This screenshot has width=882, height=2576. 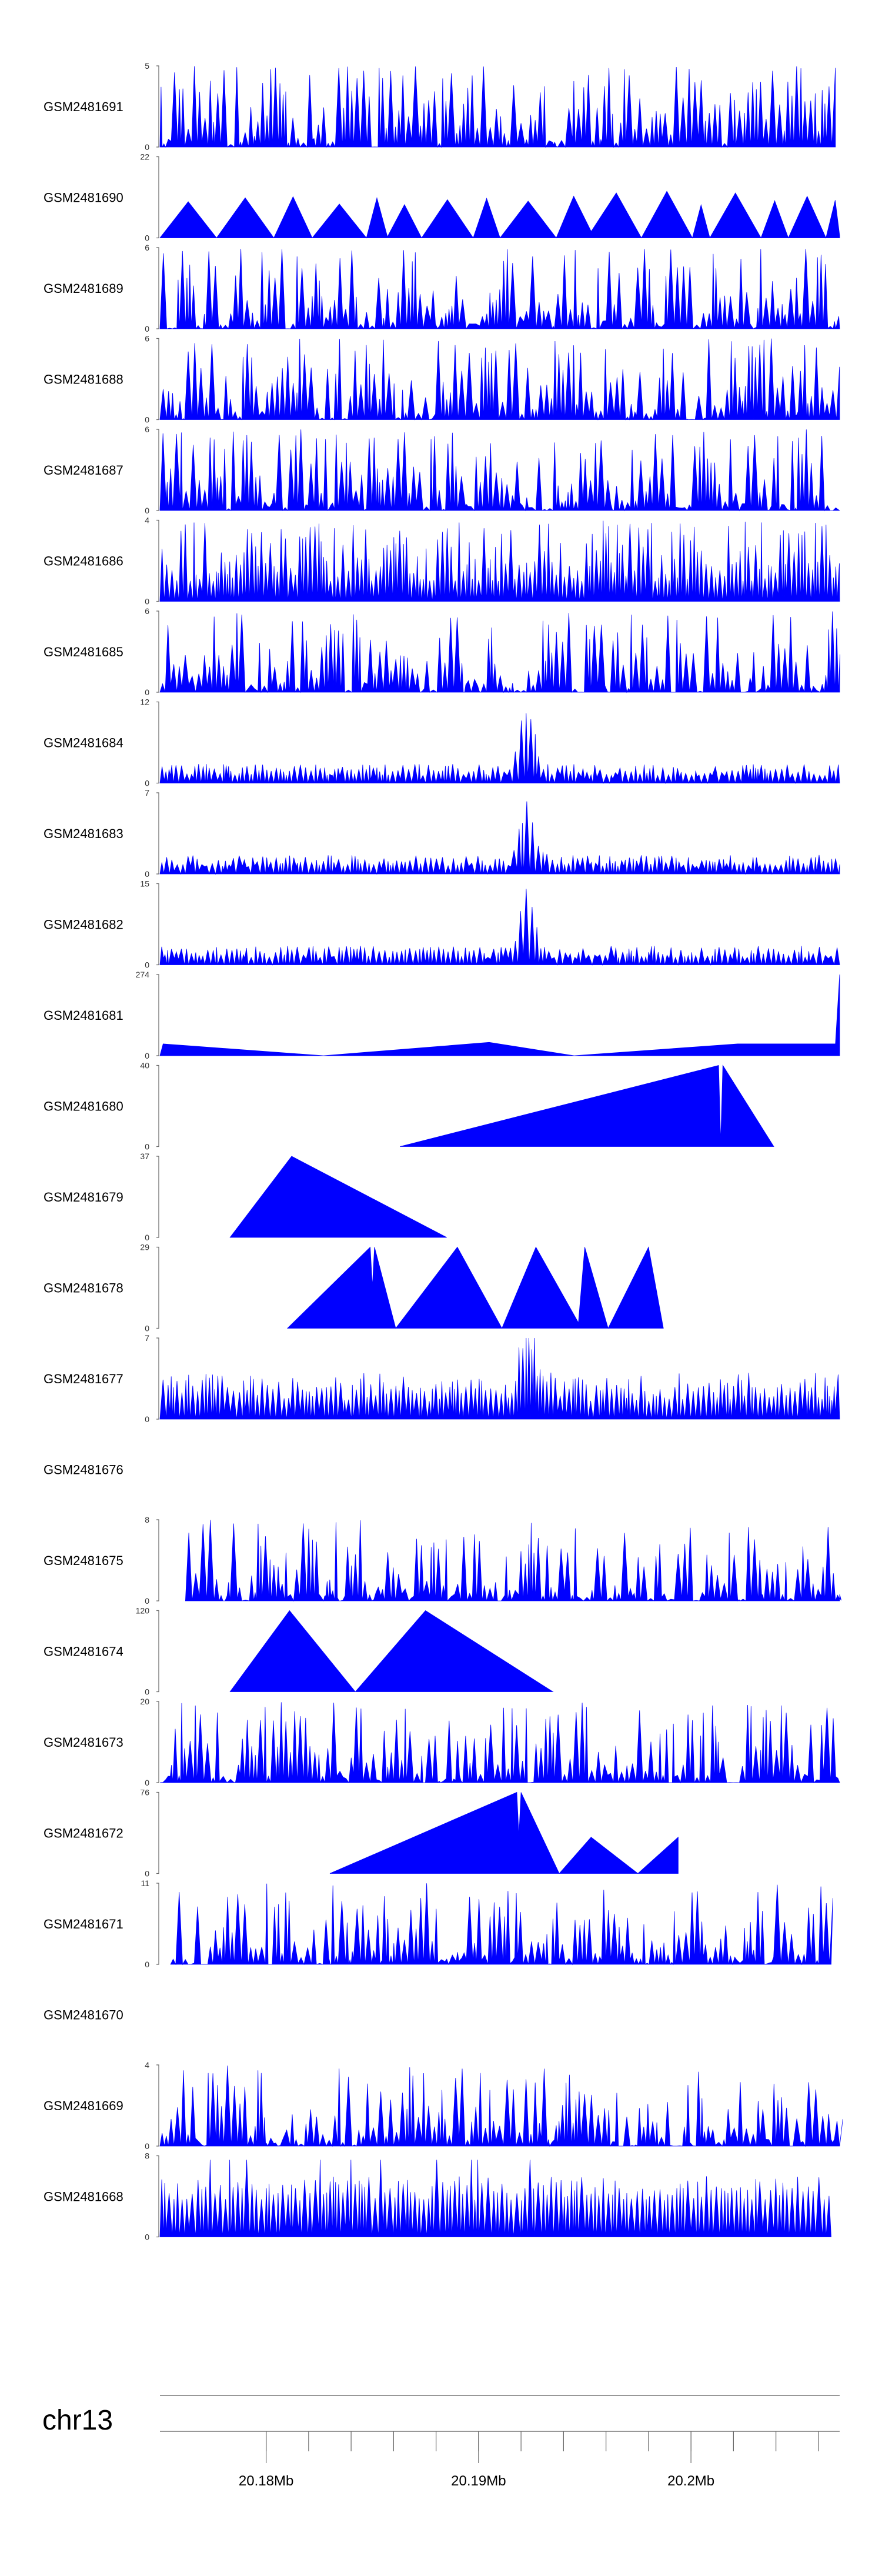 What do you see at coordinates (144, 1701) in the screenshot?
I see `y-max-label: 20` at bounding box center [144, 1701].